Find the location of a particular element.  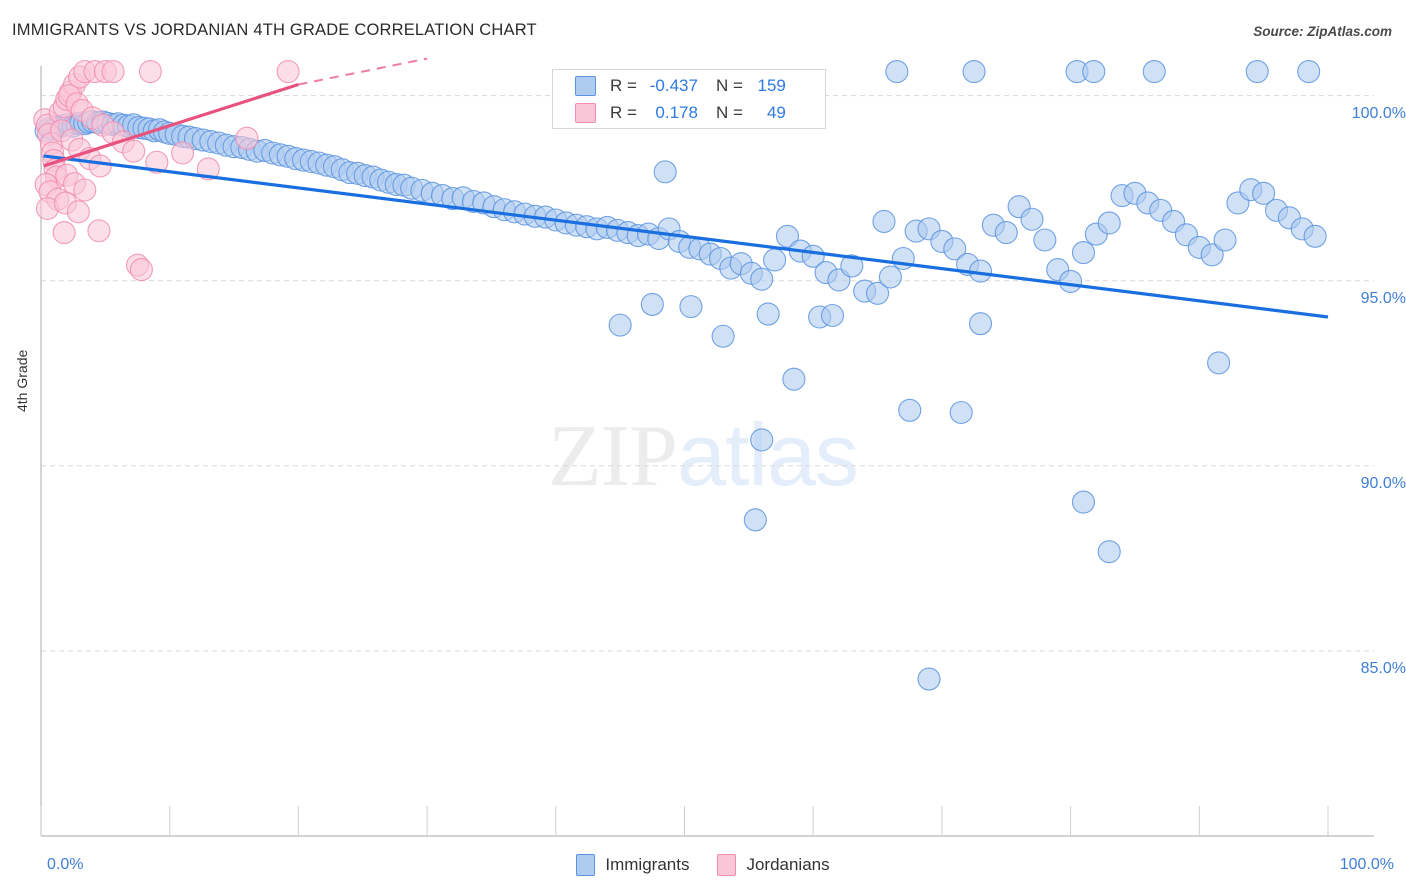

legend-row-jordanians: R = 0.178 N = 49 is located at coordinates (689, 113).